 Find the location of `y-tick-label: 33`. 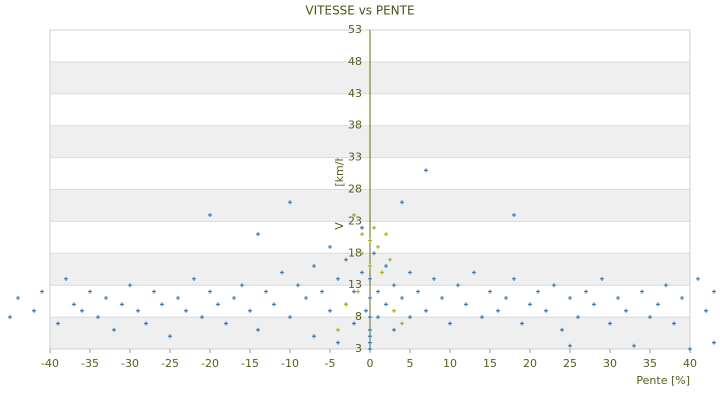

y-tick-label: 33 is located at coordinates (355, 157).